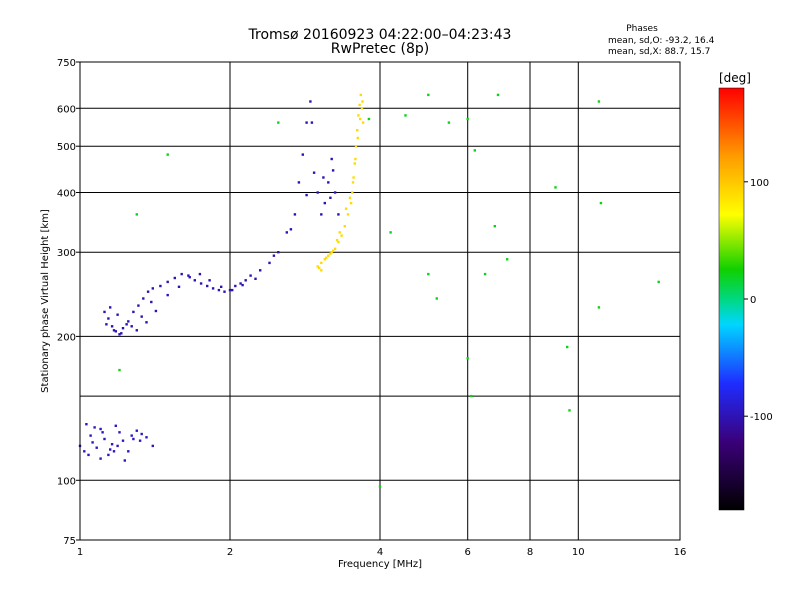 The height and width of the screenshot is (600, 800). I want to click on legend-heading: Phases, so click(642, 29).